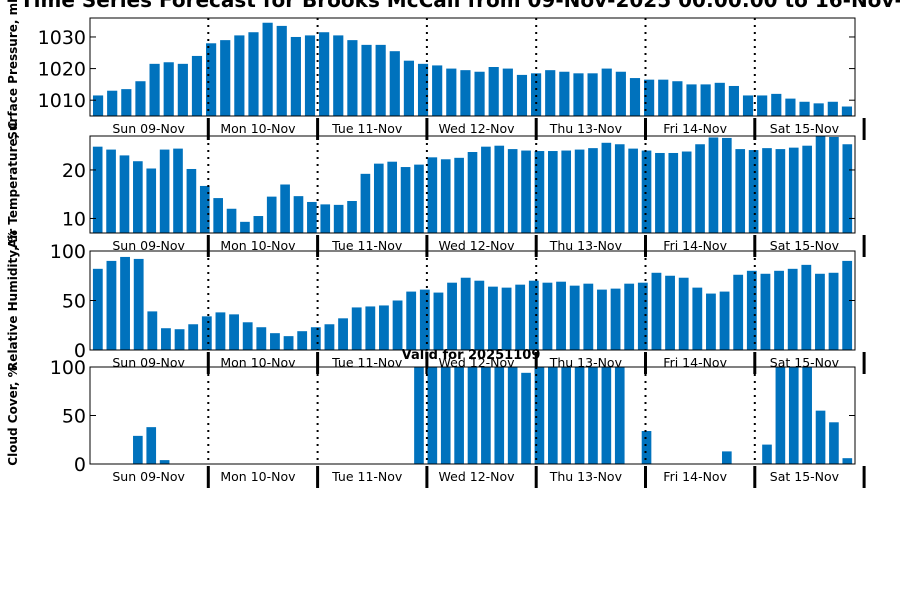  I want to click on day-label-pressure-4: Thu 13-Nov, so click(586, 128).